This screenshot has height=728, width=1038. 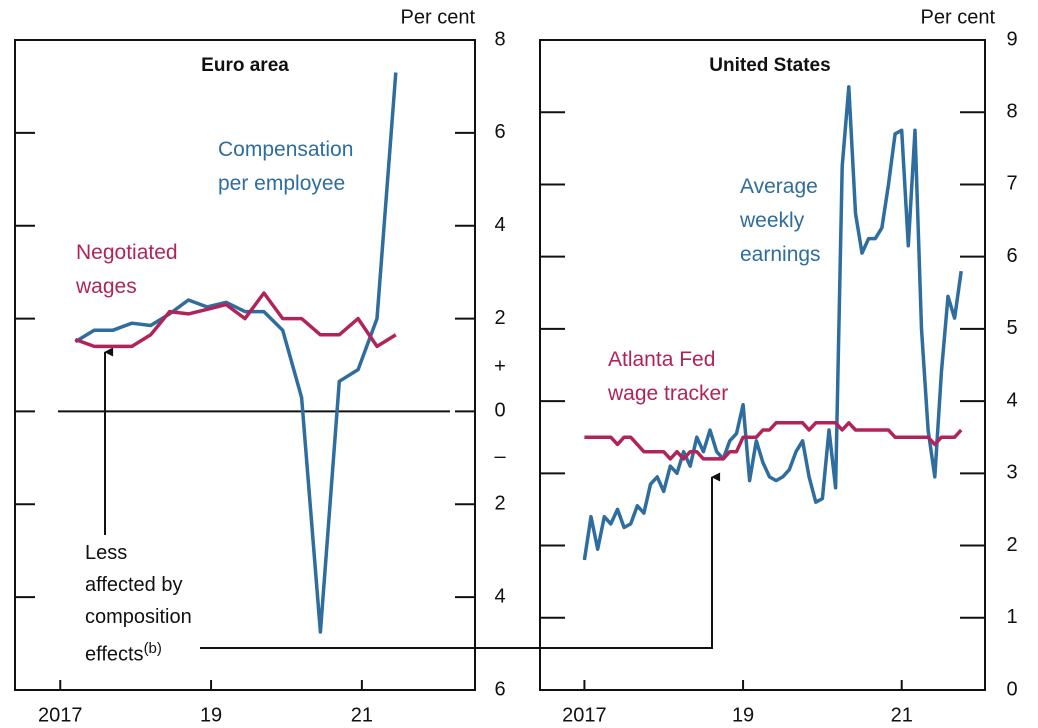 I want to click on annotation-connector, so click(x=460, y=560).